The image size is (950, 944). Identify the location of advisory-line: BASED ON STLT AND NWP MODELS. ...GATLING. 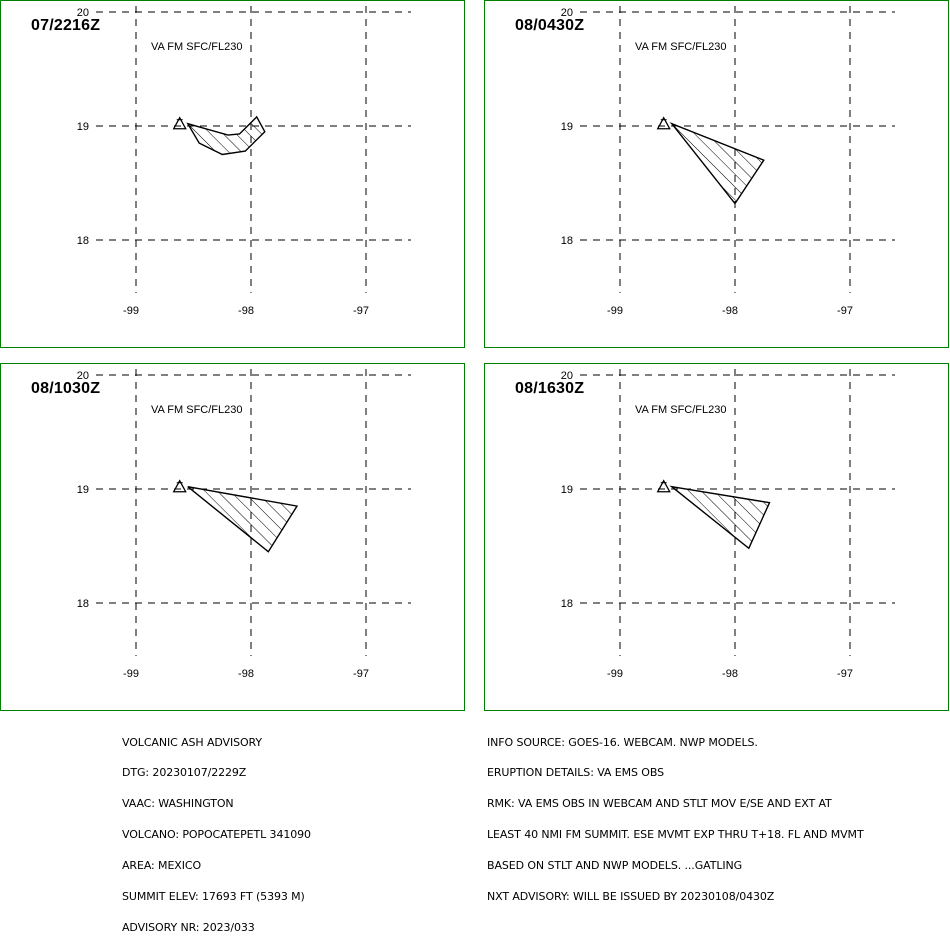
(615, 866).